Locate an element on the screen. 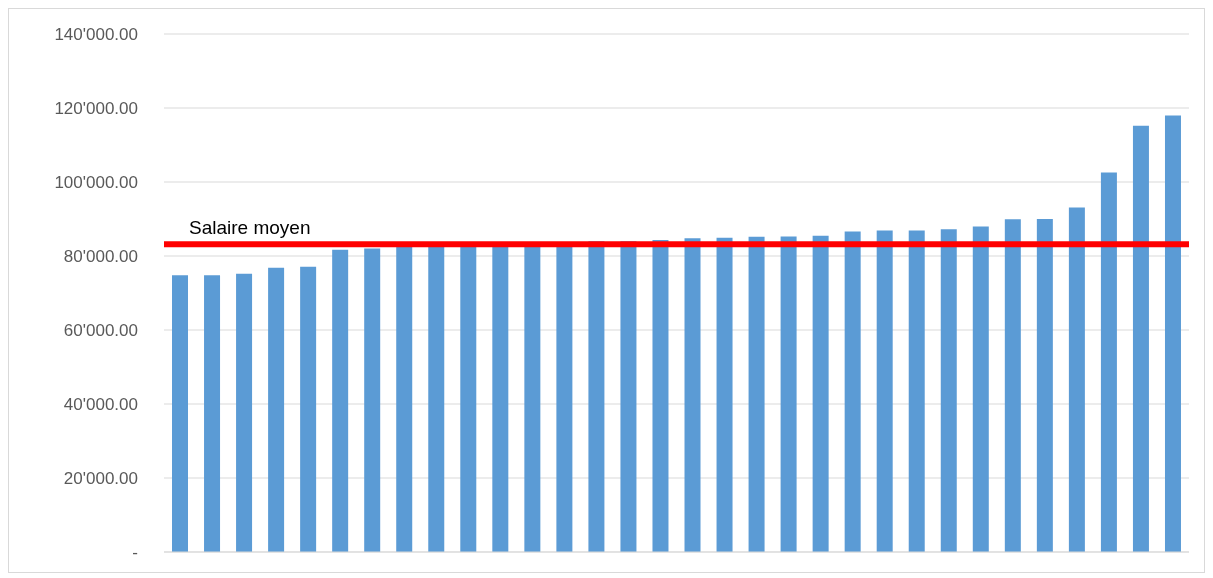 The height and width of the screenshot is (578, 1213). y-tick-label: 100'000.00 is located at coordinates (96, 183).